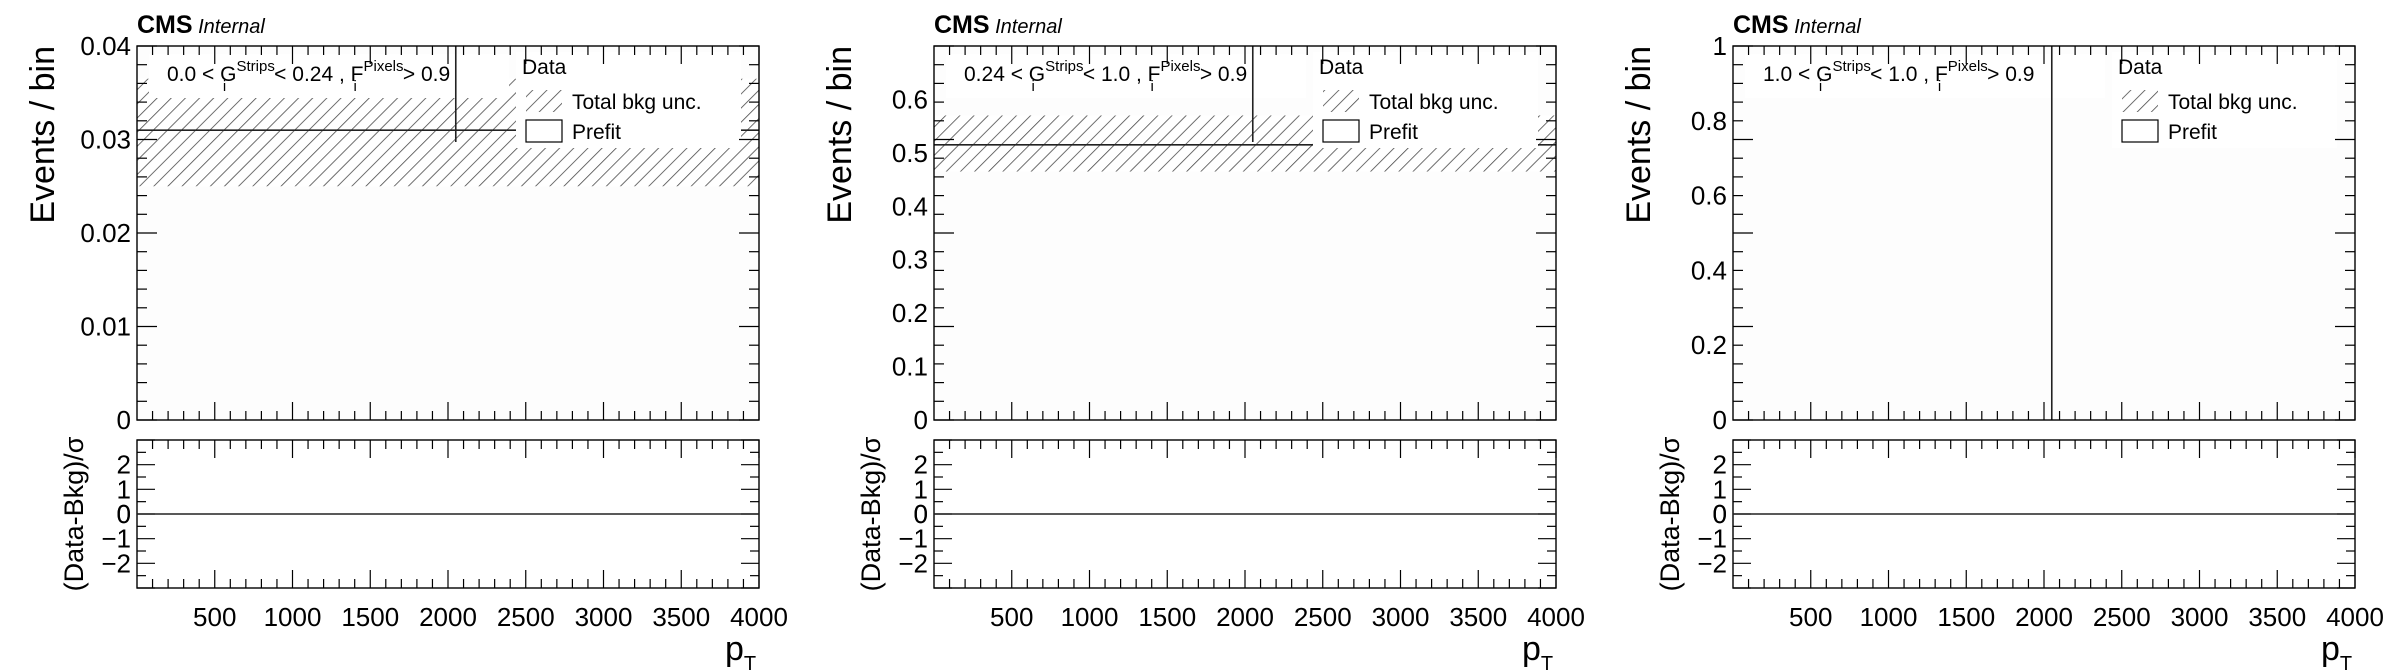  What do you see at coordinates (910, 367) in the screenshot?
I see `y-tick-label: 0.1` at bounding box center [910, 367].